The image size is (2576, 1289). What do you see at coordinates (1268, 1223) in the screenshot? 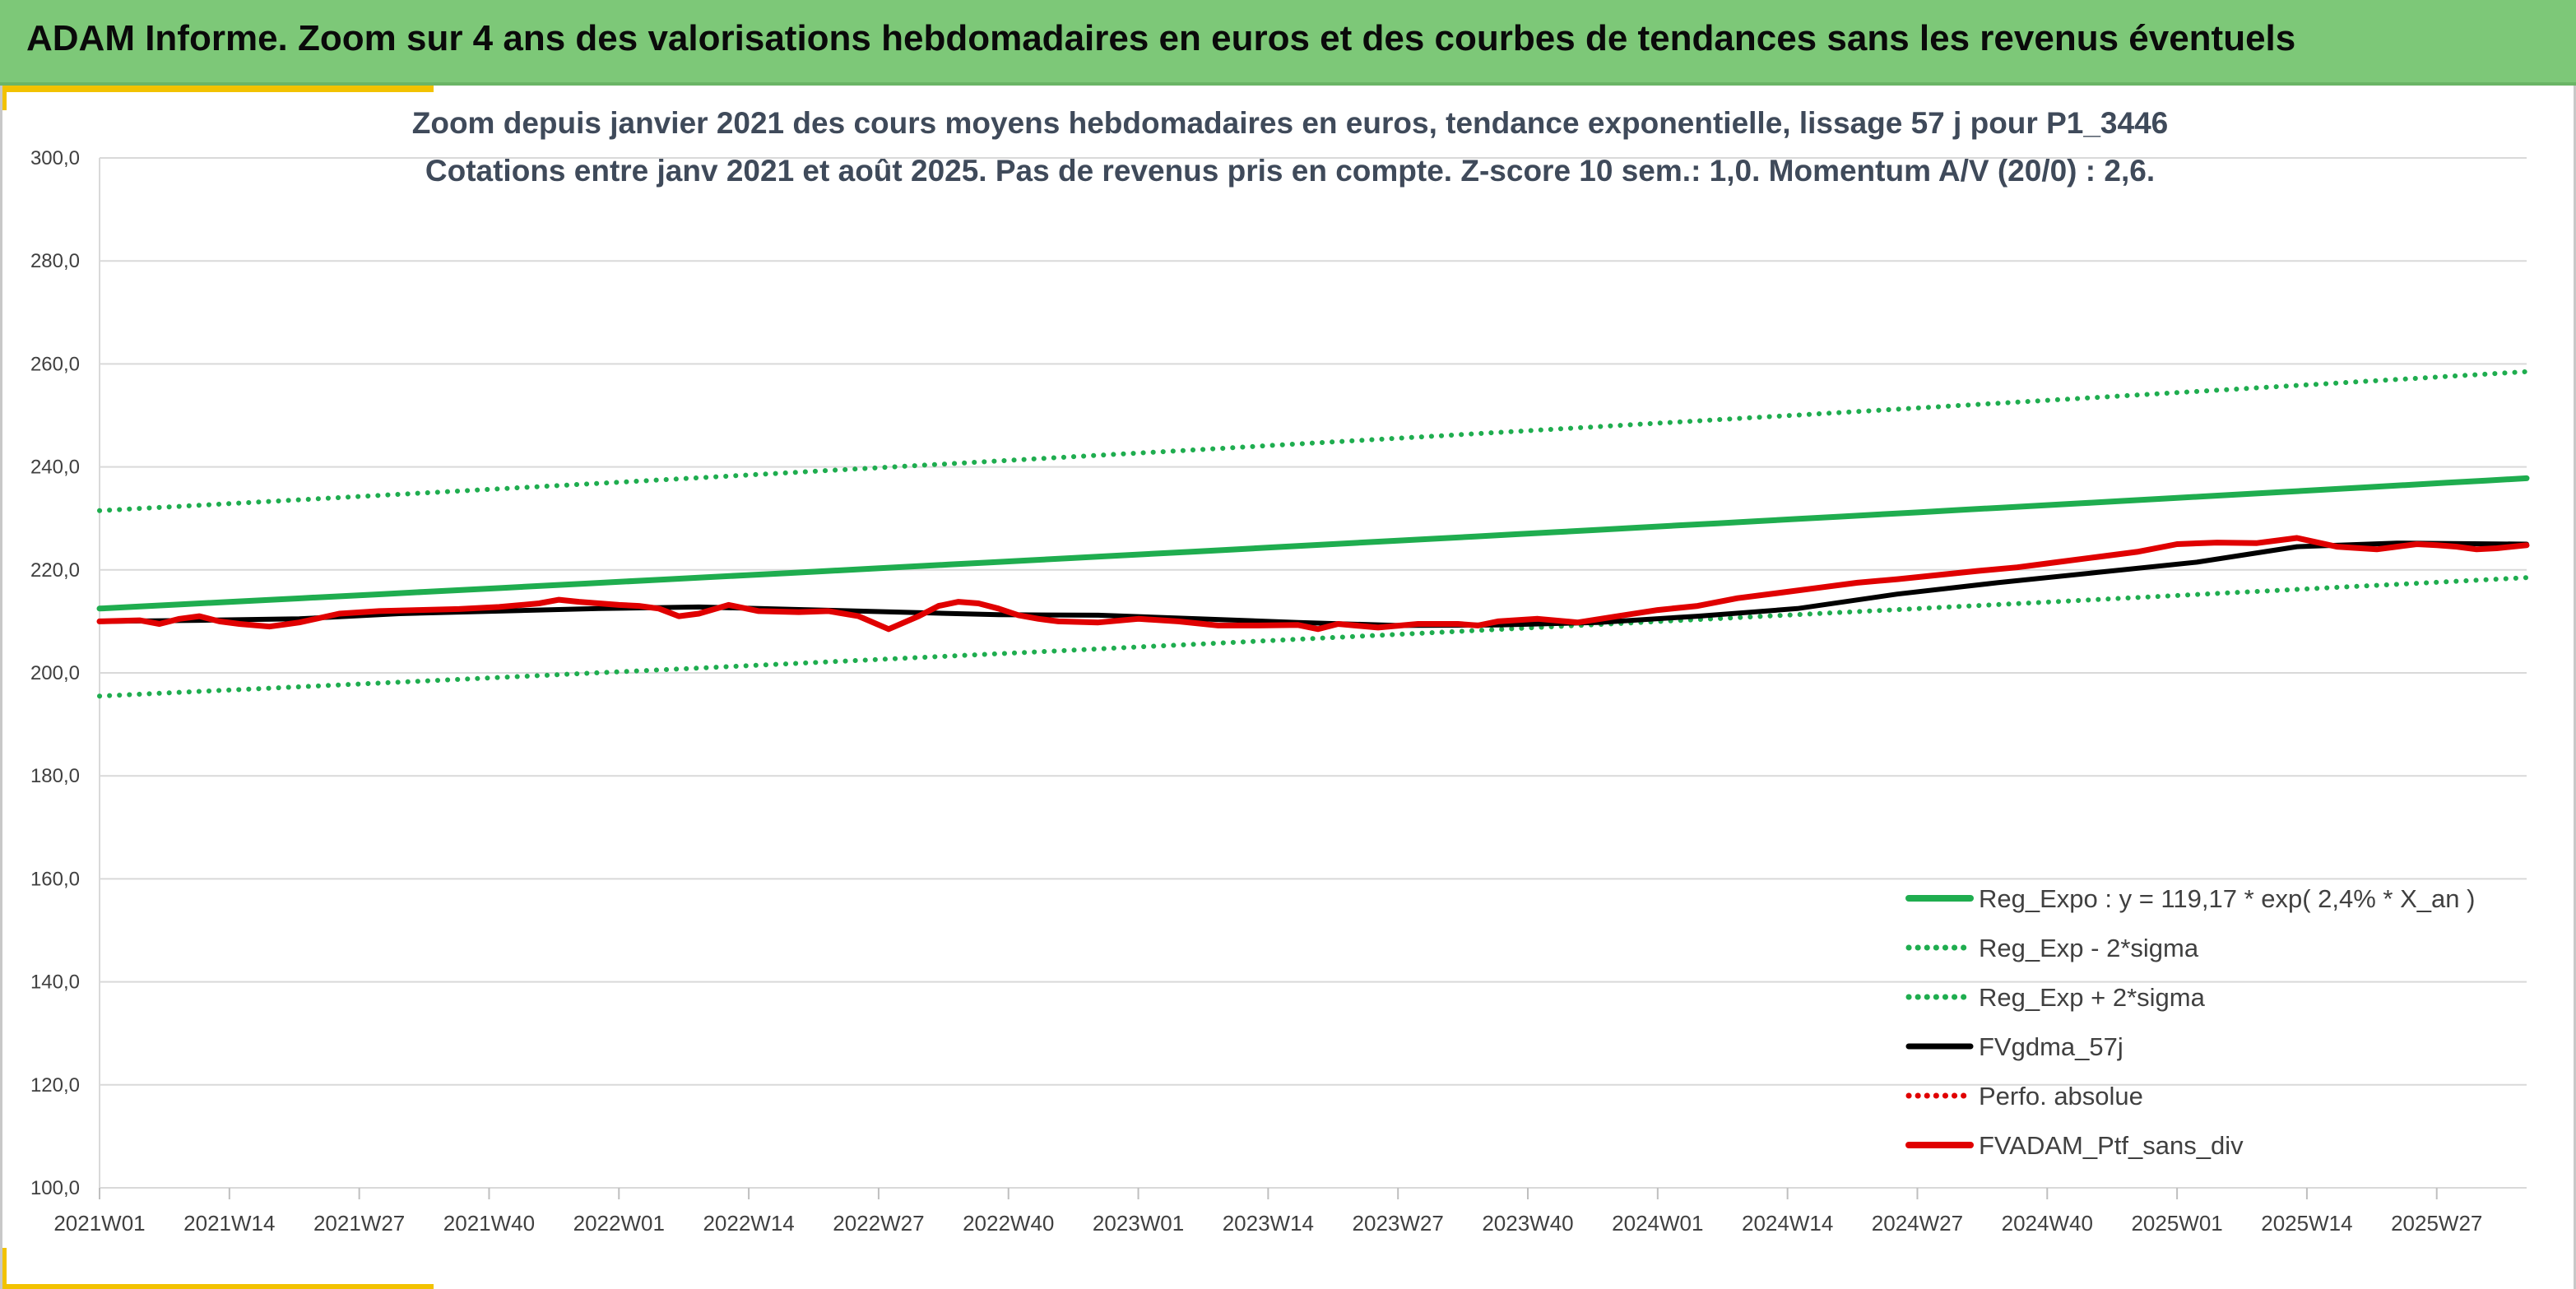
I see `x-tick-label: 2023W14` at bounding box center [1268, 1223].